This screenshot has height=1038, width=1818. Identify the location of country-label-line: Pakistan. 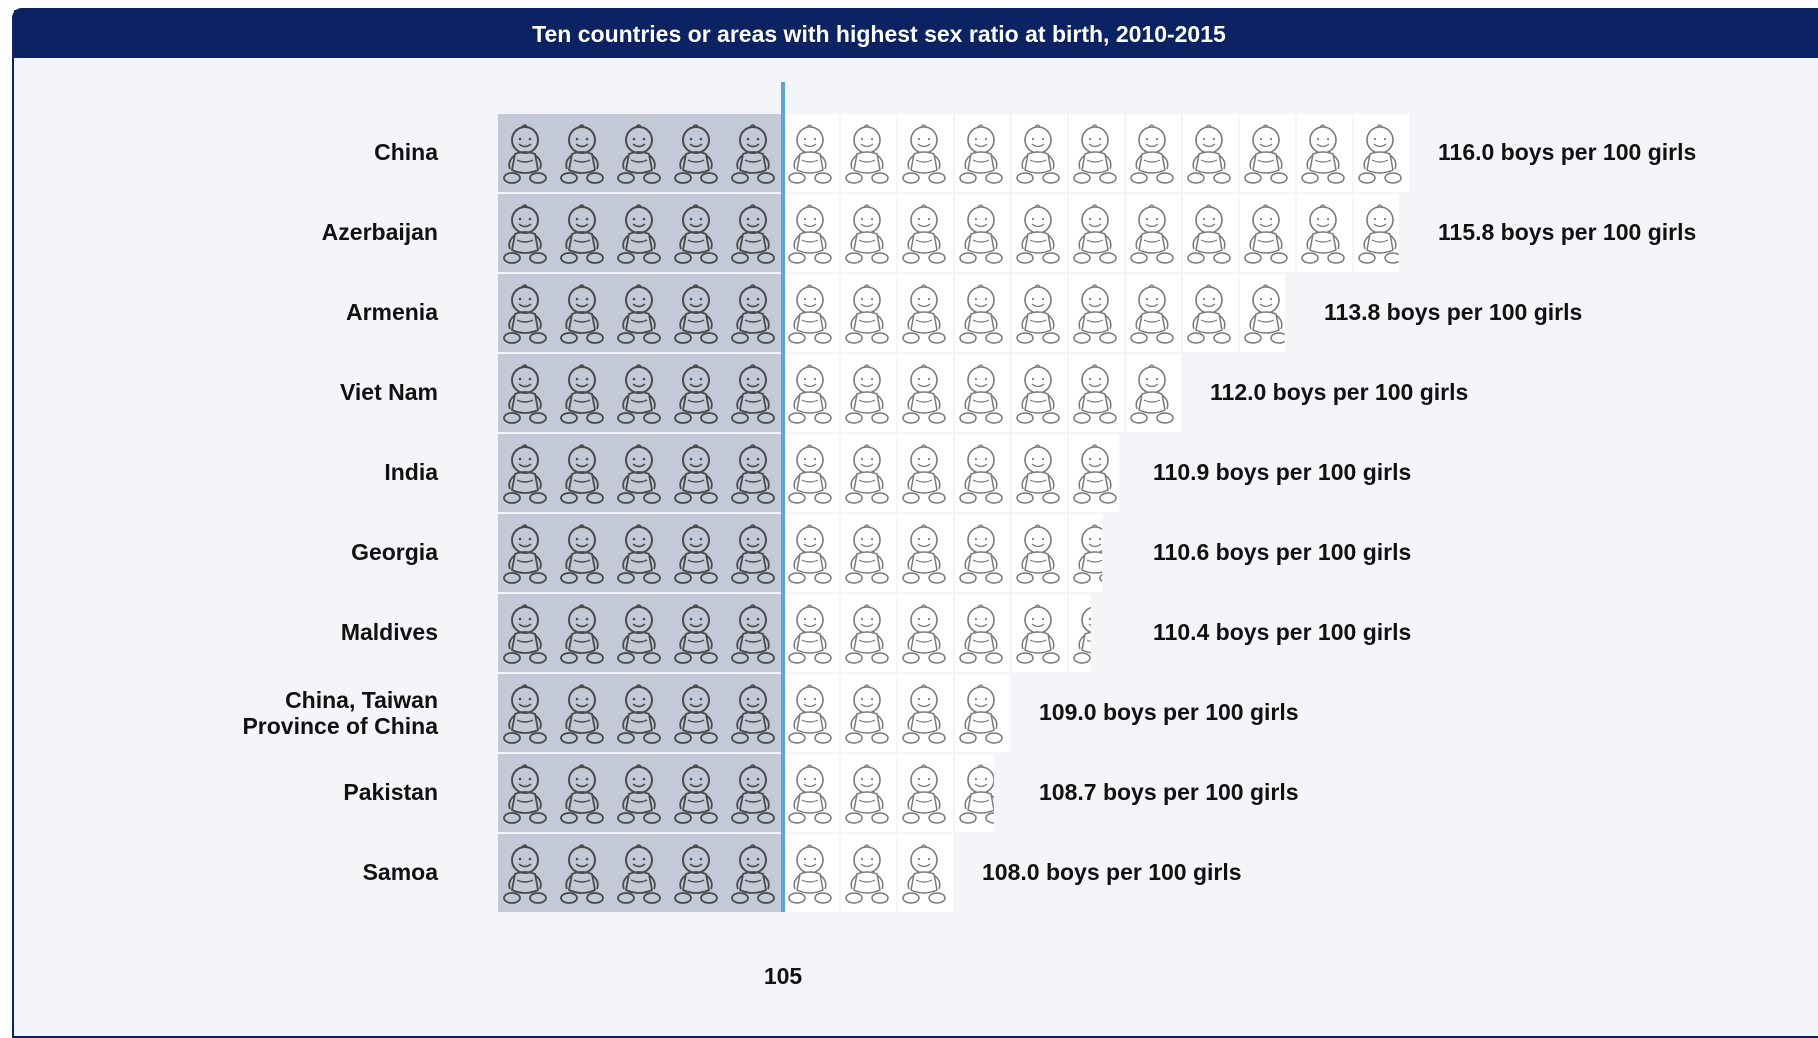
(390, 792).